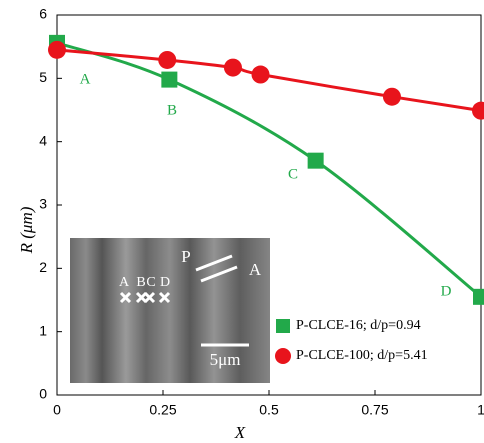  Describe the element at coordinates (140, 282) in the screenshot. I see `inset-label: B` at that location.